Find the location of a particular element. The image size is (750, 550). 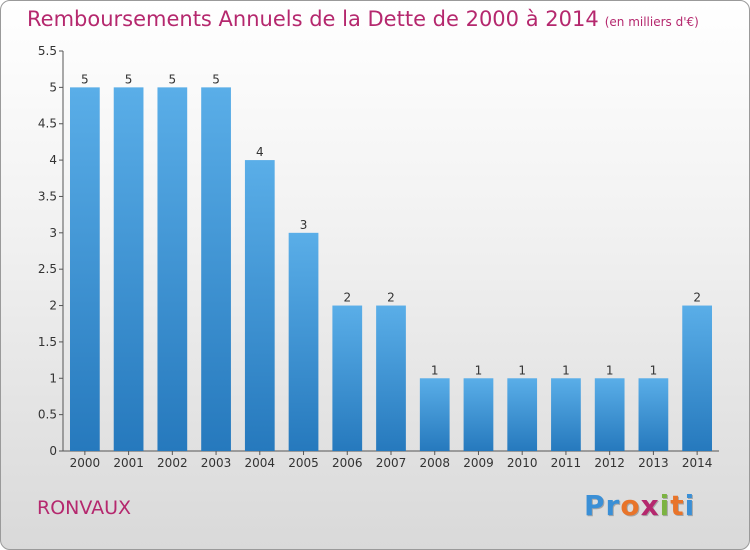

x-tick-label-2000: 2000 is located at coordinates (85, 463).